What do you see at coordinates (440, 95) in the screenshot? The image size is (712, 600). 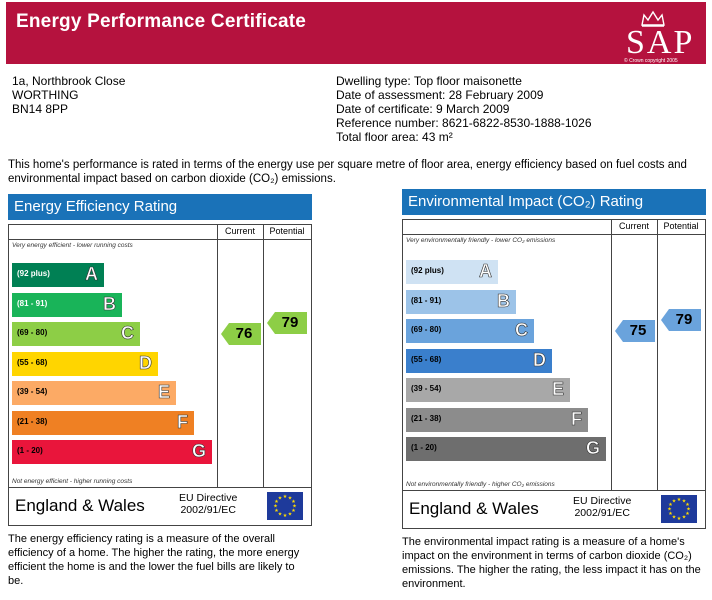 I see `date-of-assessment: Date of assessment: 28 February 2009` at bounding box center [440, 95].